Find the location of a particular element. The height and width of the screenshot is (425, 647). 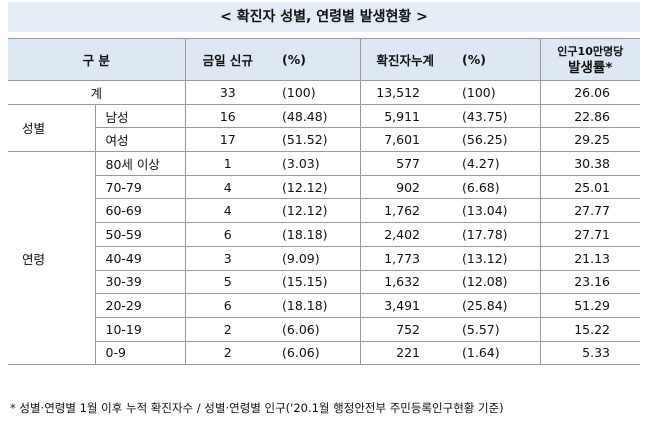

cell: (6.68) is located at coordinates (495, 187).